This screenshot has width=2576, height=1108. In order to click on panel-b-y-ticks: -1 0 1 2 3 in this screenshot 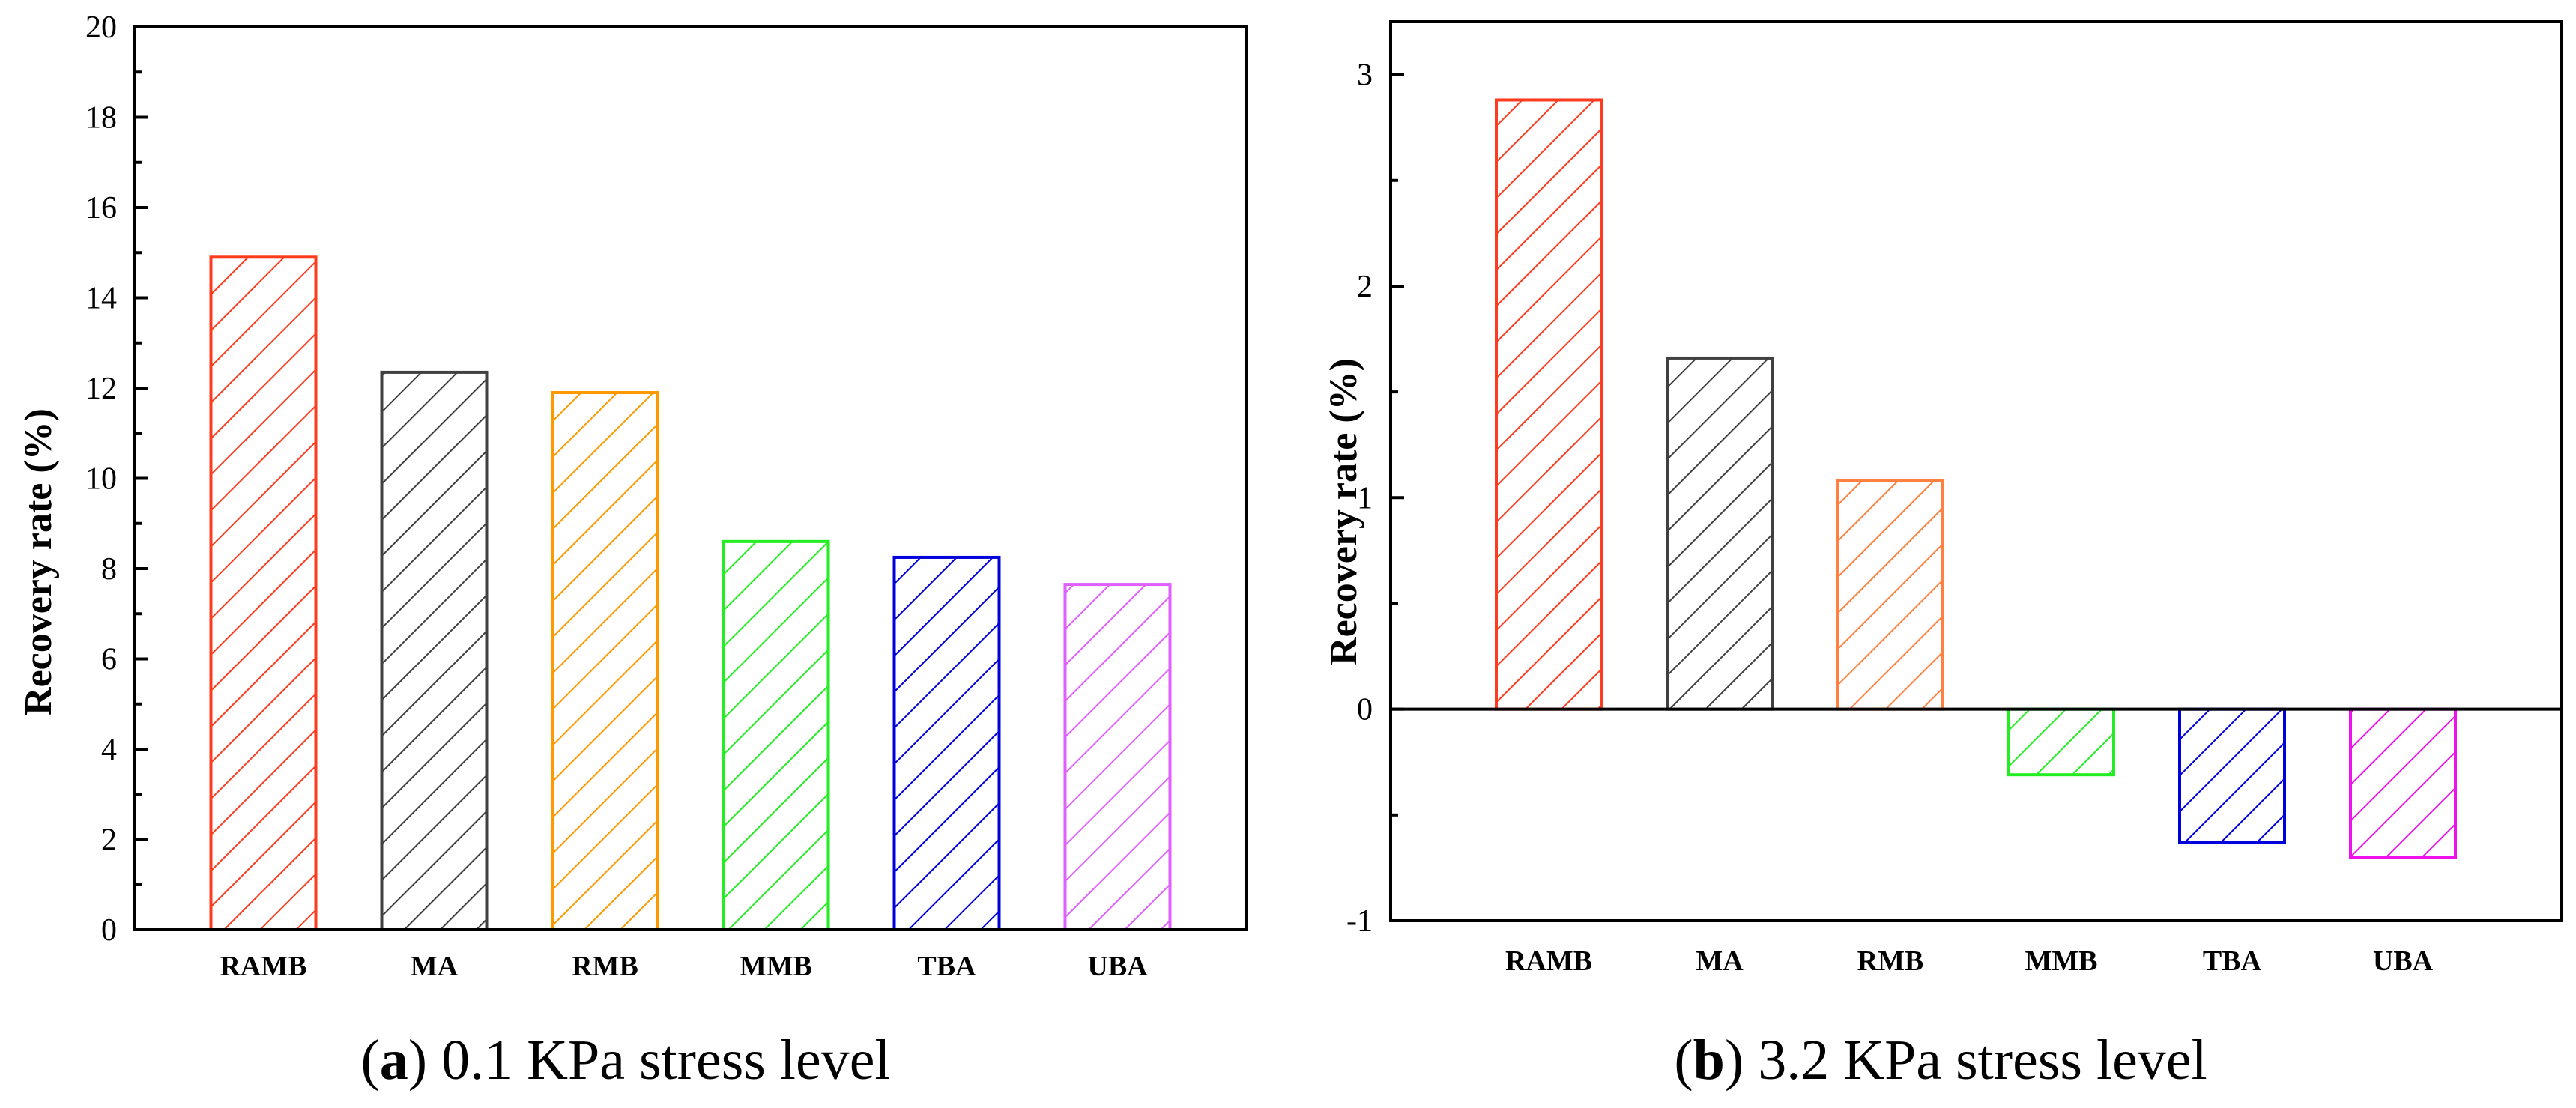, I will do `click(1375, 499)`.